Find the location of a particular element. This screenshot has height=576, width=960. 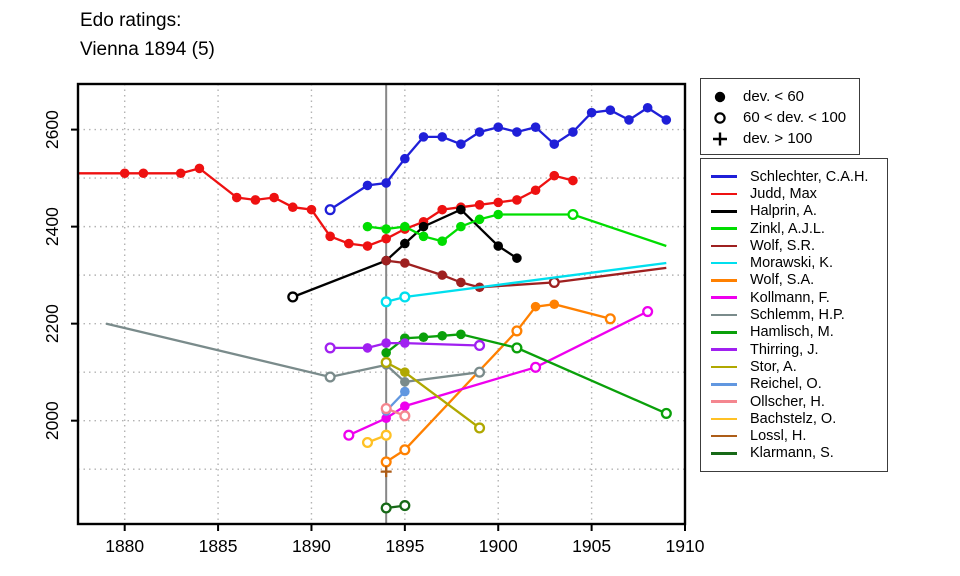

series-legend-label: Wolf, S.R. is located at coordinates (782, 245).